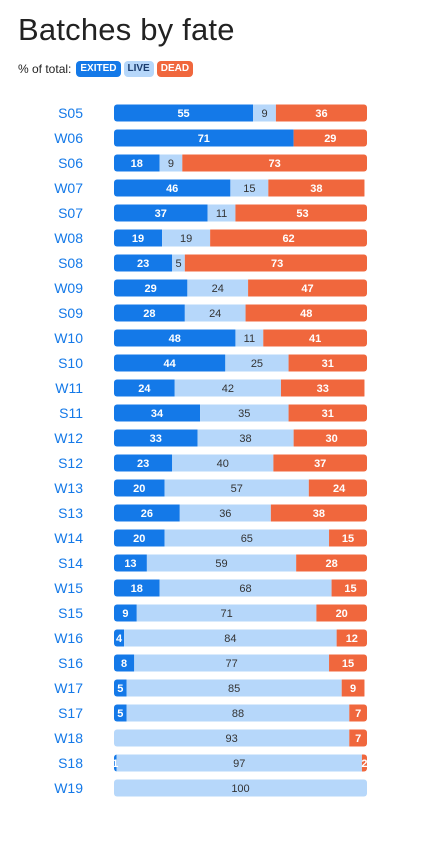 This screenshot has width=423, height=844. I want to click on category-label: S12, so click(70, 463).